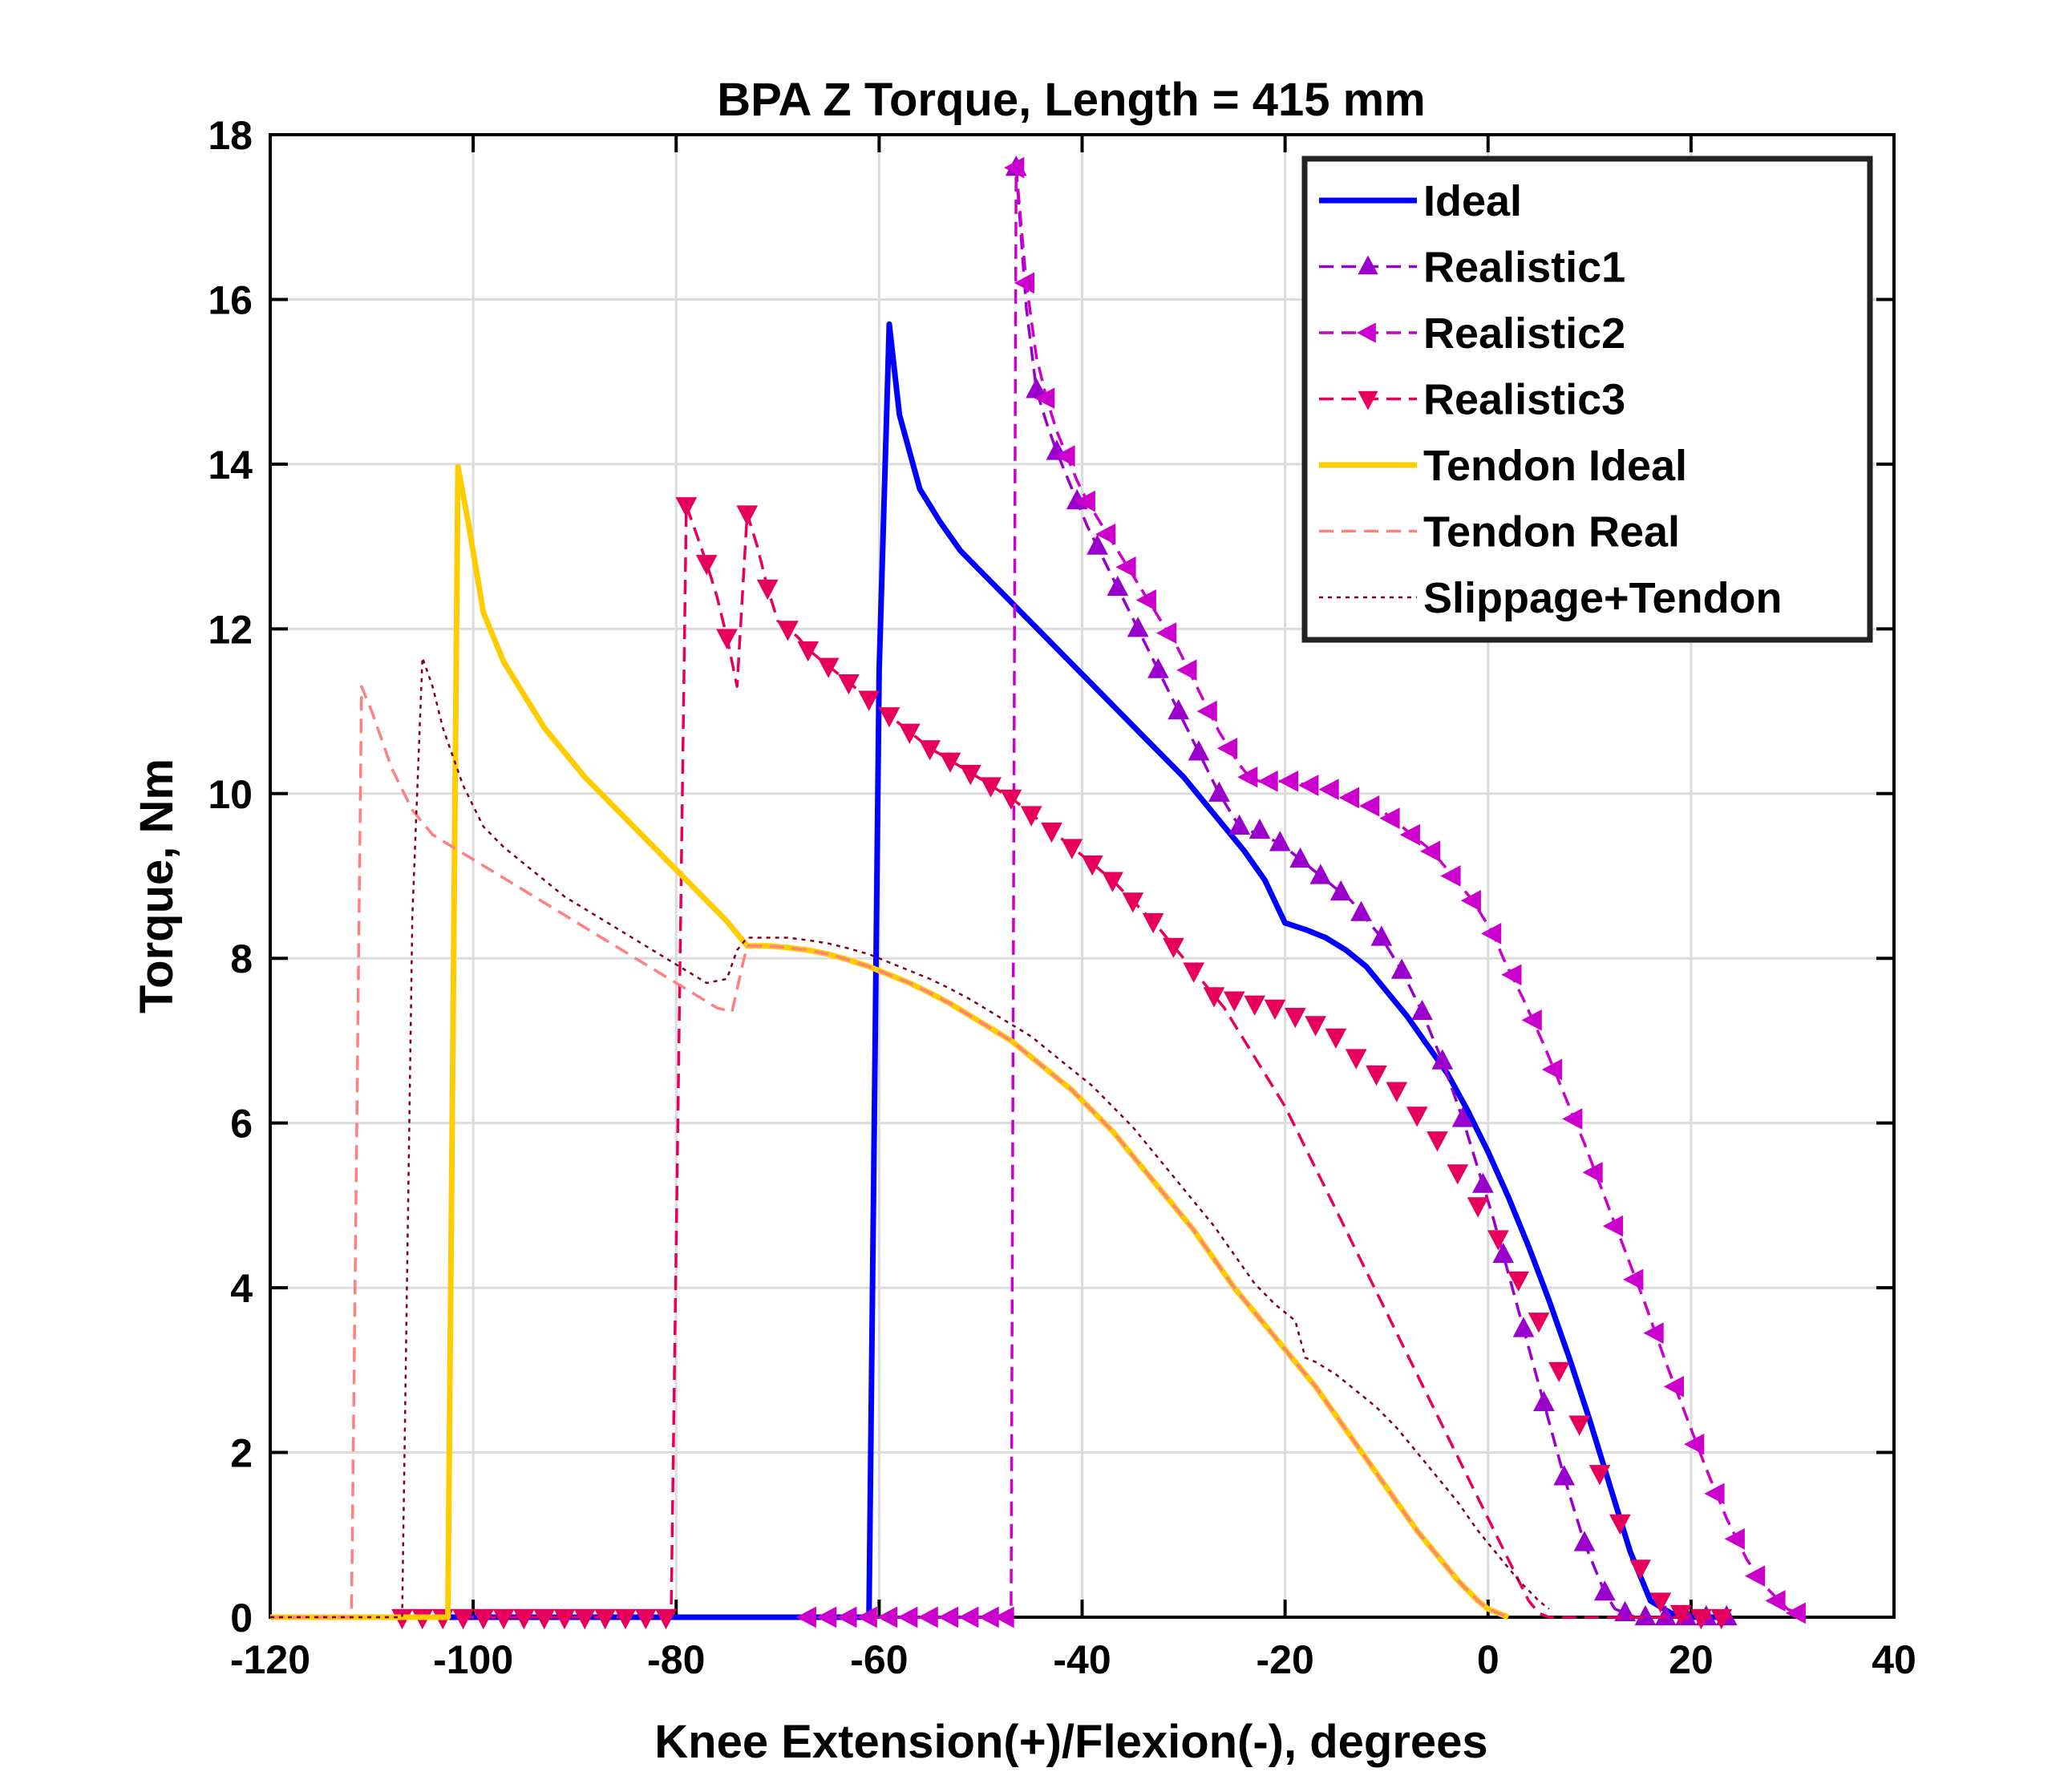 This screenshot has width=2068, height=1792. What do you see at coordinates (1524, 400) in the screenshot?
I see `legend-label: Realistic3` at bounding box center [1524, 400].